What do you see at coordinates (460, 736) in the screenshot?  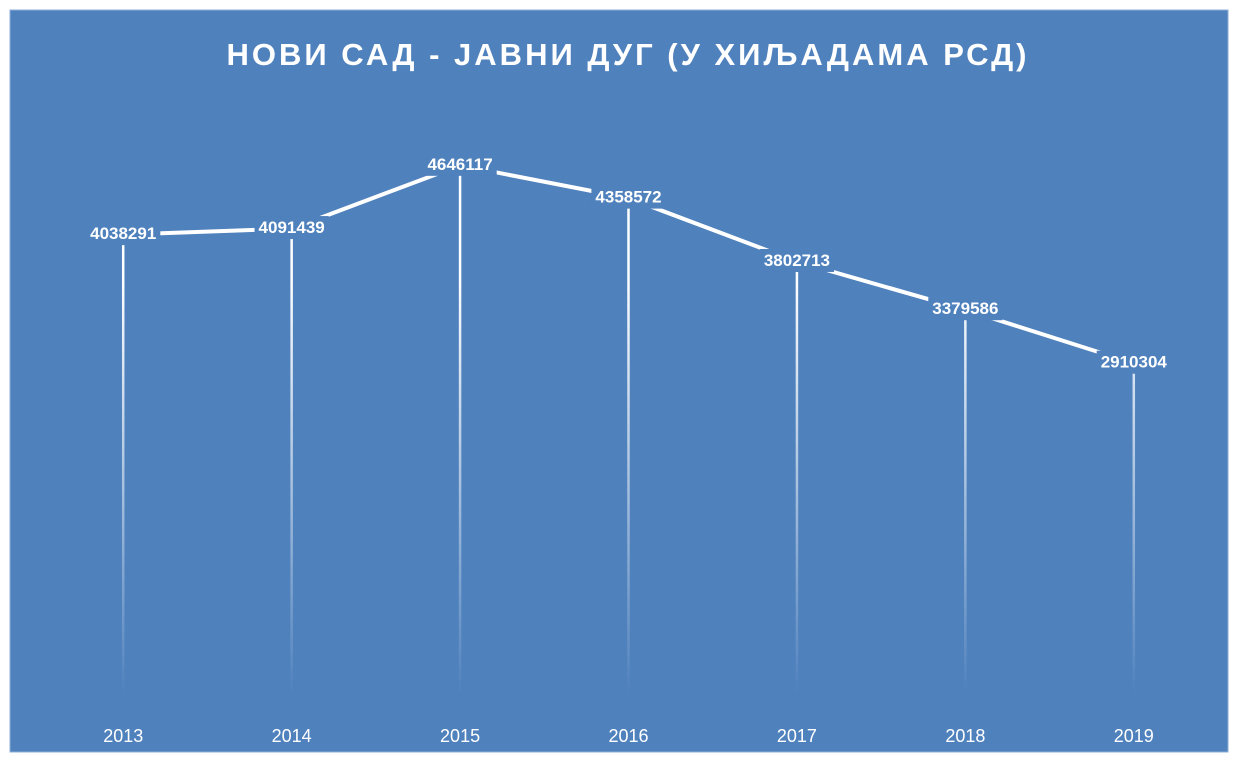 I see `x-tick-label: 2015` at bounding box center [460, 736].